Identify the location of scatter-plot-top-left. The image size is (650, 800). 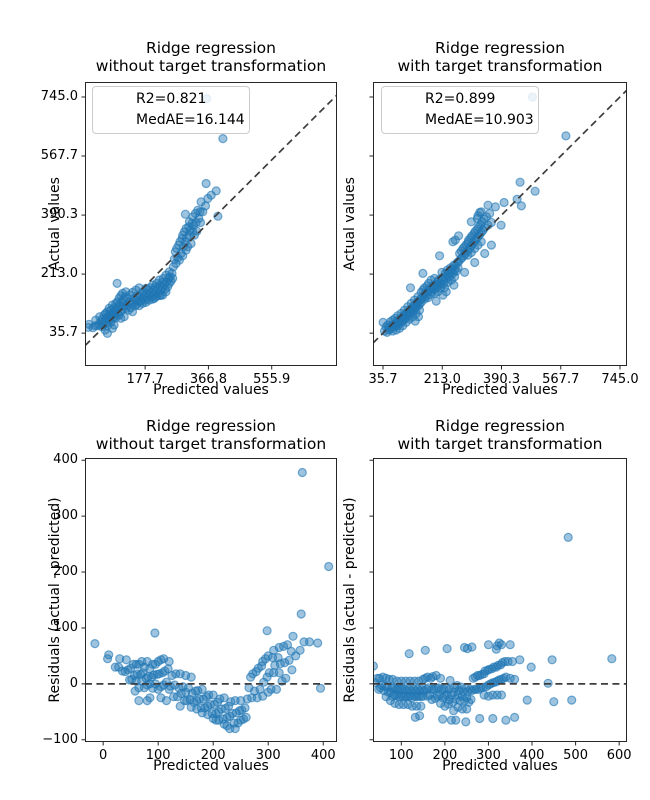
(209, 226).